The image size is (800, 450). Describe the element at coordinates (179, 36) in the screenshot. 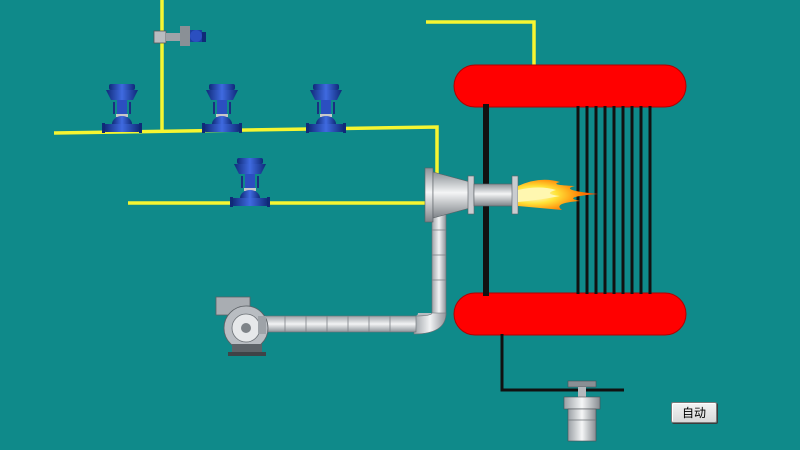

I see `electric-actuator-valve-icon` at that location.